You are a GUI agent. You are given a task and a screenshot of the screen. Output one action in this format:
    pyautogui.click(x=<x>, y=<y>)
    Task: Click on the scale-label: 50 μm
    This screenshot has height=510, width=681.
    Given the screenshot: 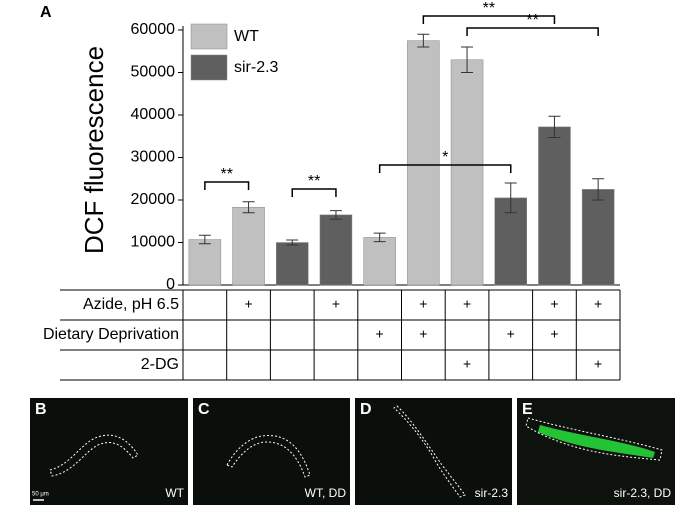 What is the action you would take?
    pyautogui.click(x=40, y=495)
    